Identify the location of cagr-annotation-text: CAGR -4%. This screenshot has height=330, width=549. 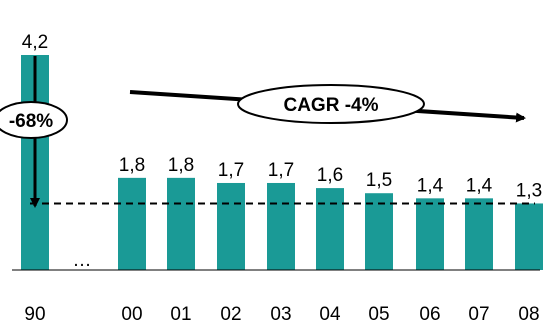
(330, 105).